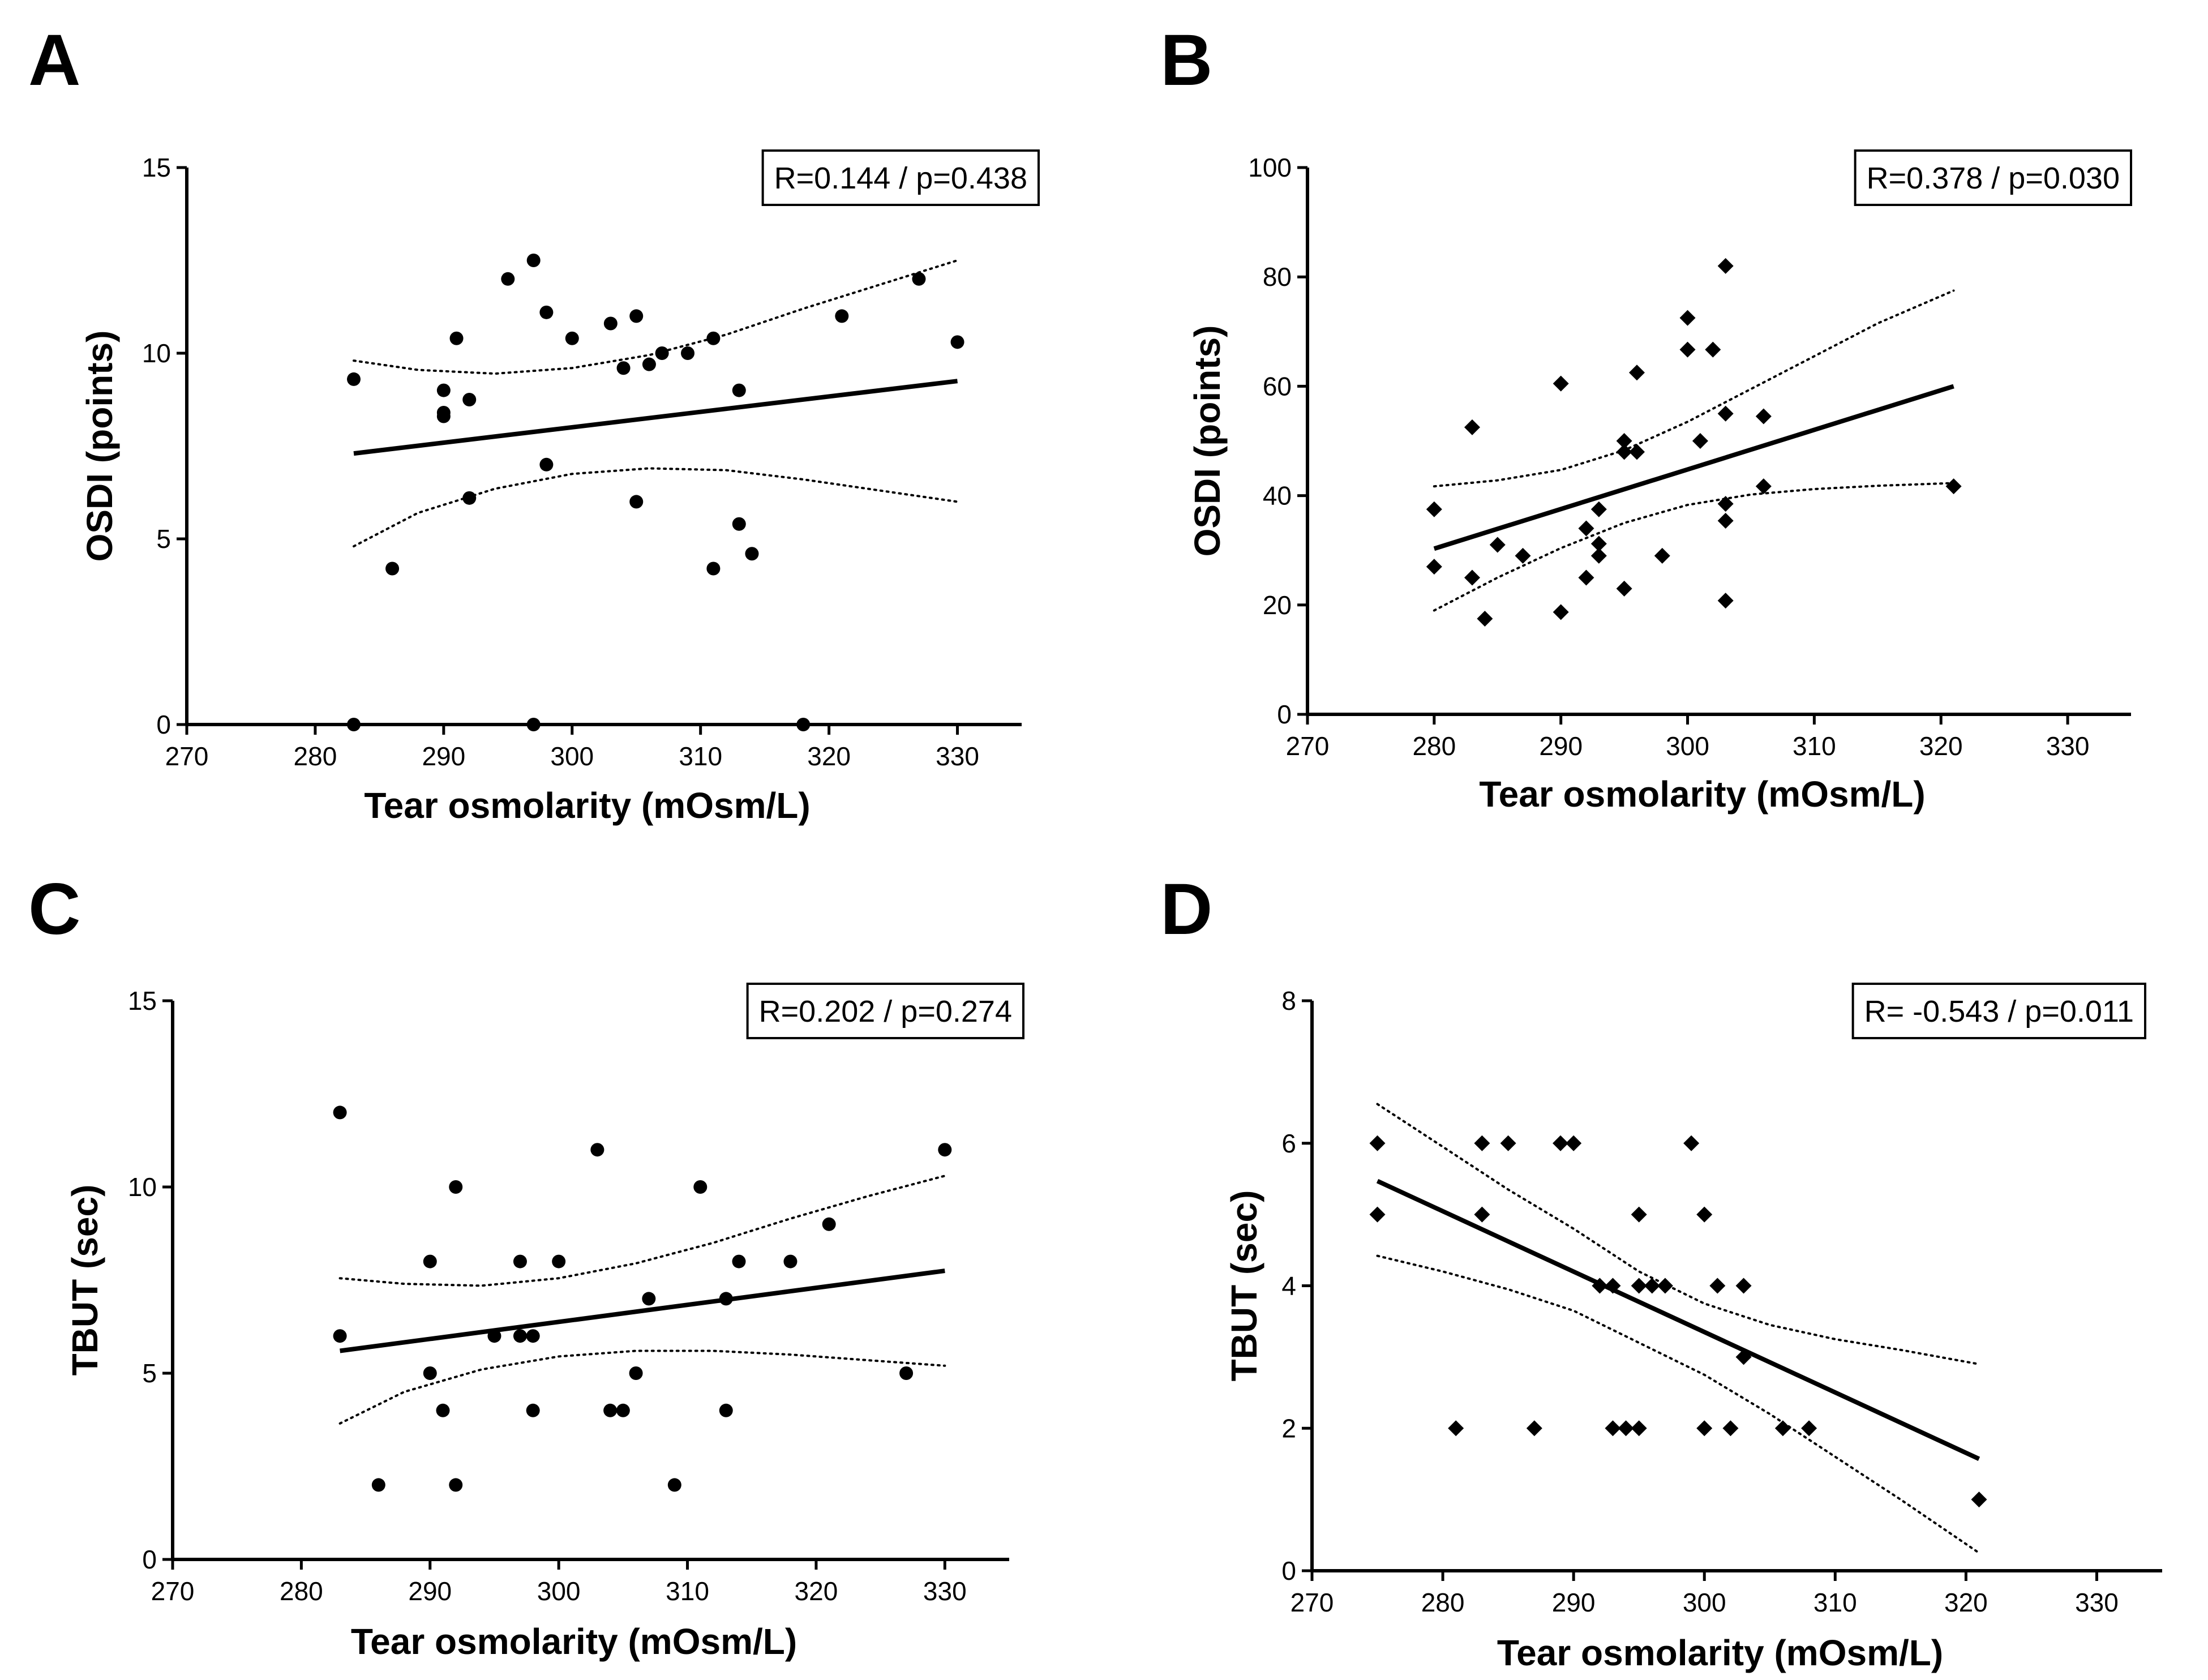 The width and height of the screenshot is (2208, 1680). What do you see at coordinates (1270, 167) in the screenshot?
I see `y-tick-label: 100` at bounding box center [1270, 167].